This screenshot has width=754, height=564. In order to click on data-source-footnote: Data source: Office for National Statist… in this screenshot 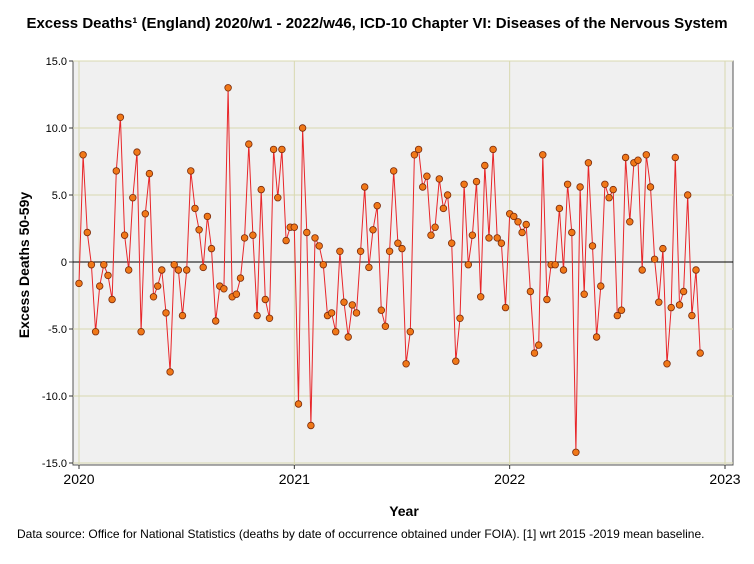, I will do `click(361, 534)`.